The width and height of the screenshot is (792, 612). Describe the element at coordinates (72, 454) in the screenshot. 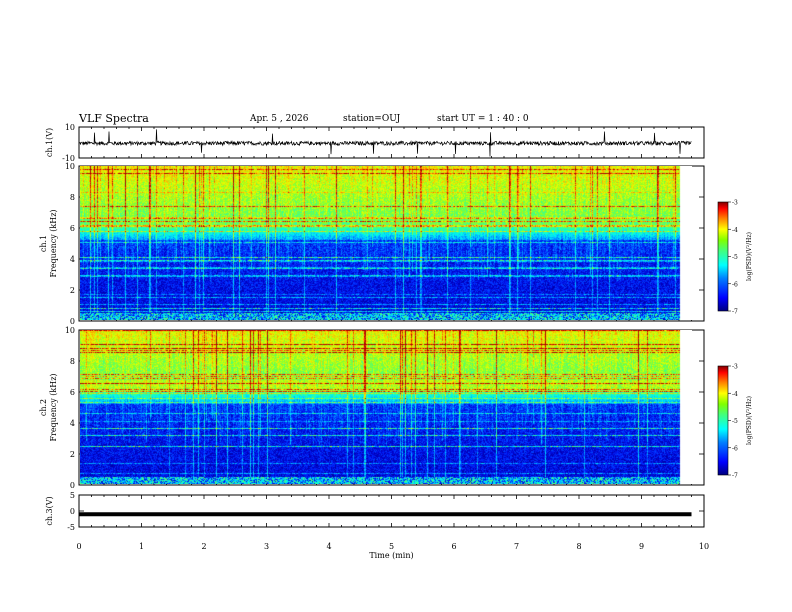

I see `ch2-spec-y-tick-label: 2` at that location.